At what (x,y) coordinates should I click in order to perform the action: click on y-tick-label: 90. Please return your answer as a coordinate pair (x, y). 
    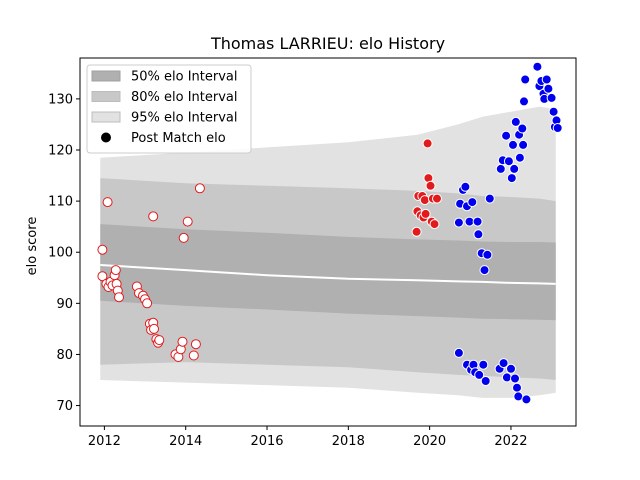
    Looking at the image, I should click on (64, 304).